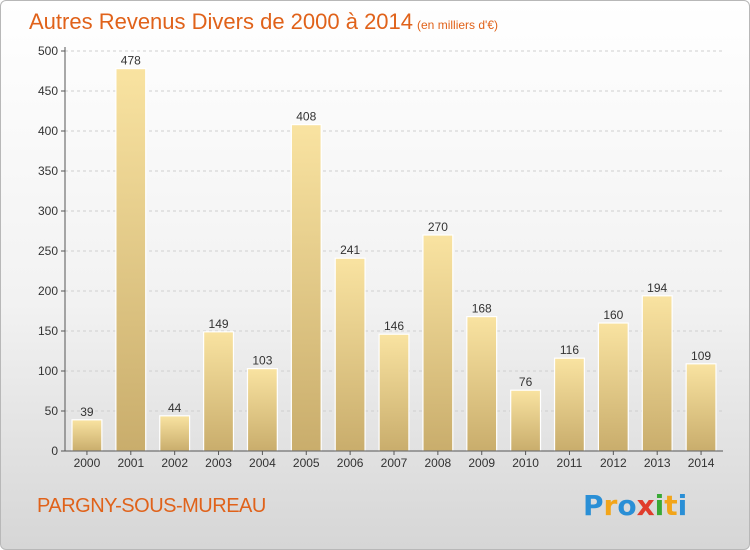 This screenshot has width=750, height=550. I want to click on y-tick-label: 150, so click(48, 331).